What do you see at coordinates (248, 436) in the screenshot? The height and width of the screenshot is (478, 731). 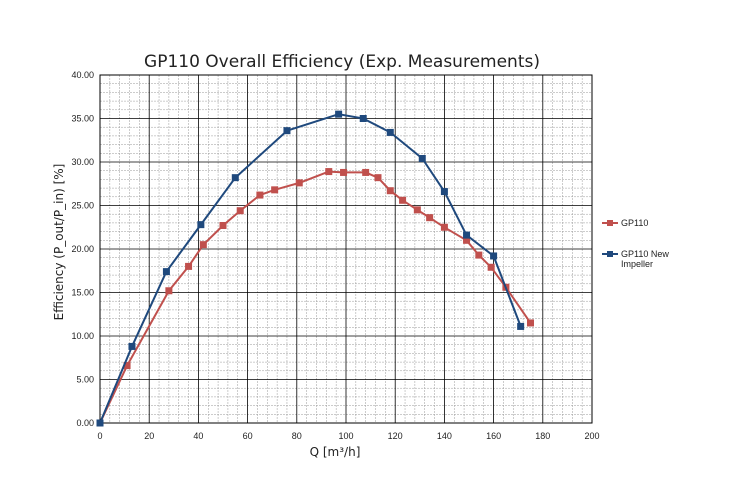 I see `x-tick-label: 60` at bounding box center [248, 436].